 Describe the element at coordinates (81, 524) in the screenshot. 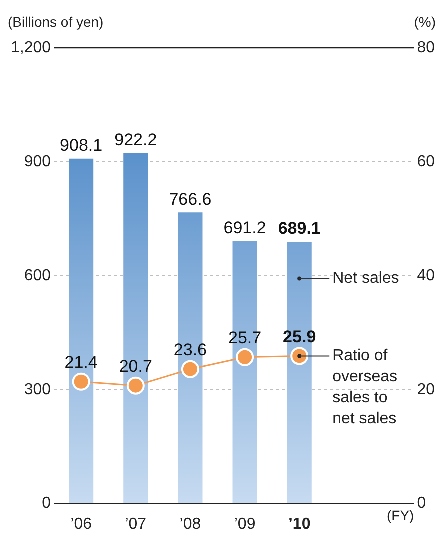

I see `x-tick-label: ’06` at that location.